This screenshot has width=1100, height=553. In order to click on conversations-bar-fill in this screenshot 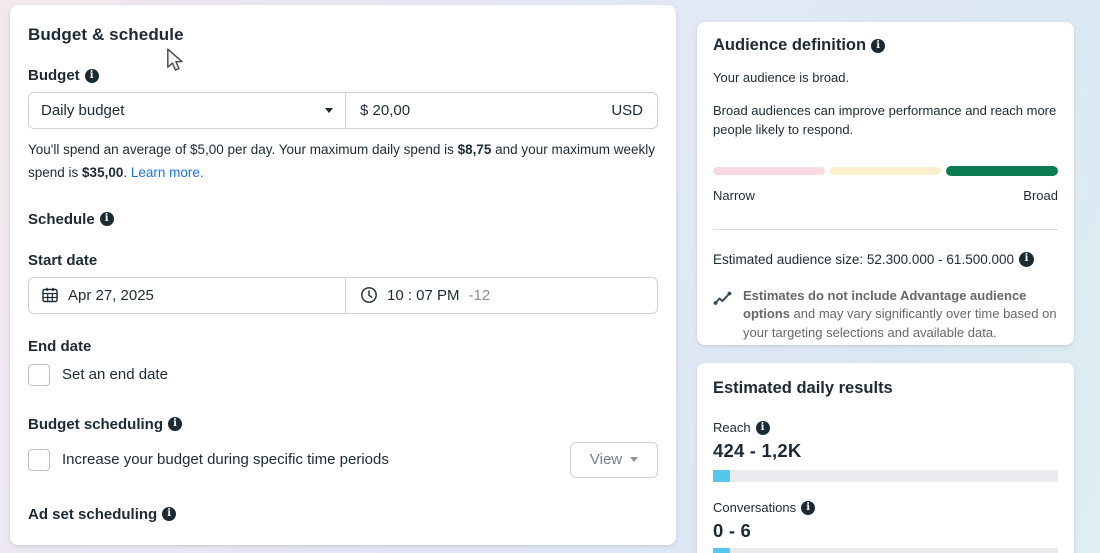, I will do `click(722, 550)`.